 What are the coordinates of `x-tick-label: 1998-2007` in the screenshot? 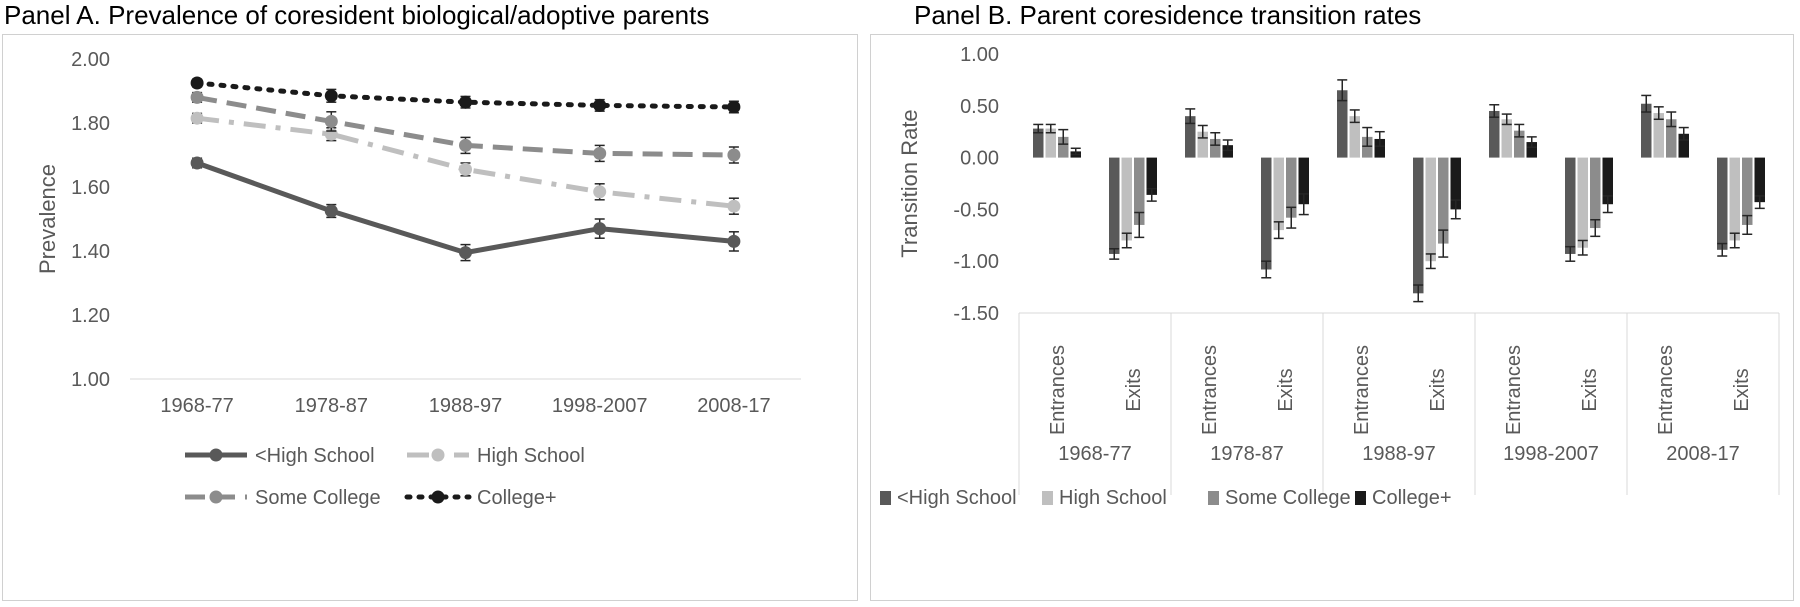 It's located at (600, 406).